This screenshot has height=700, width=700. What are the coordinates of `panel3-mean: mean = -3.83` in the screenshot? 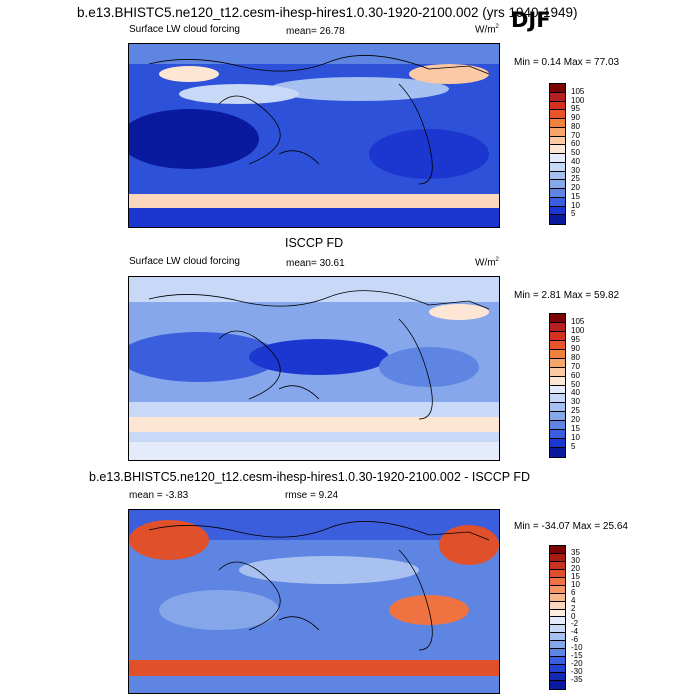 It's located at (159, 495).